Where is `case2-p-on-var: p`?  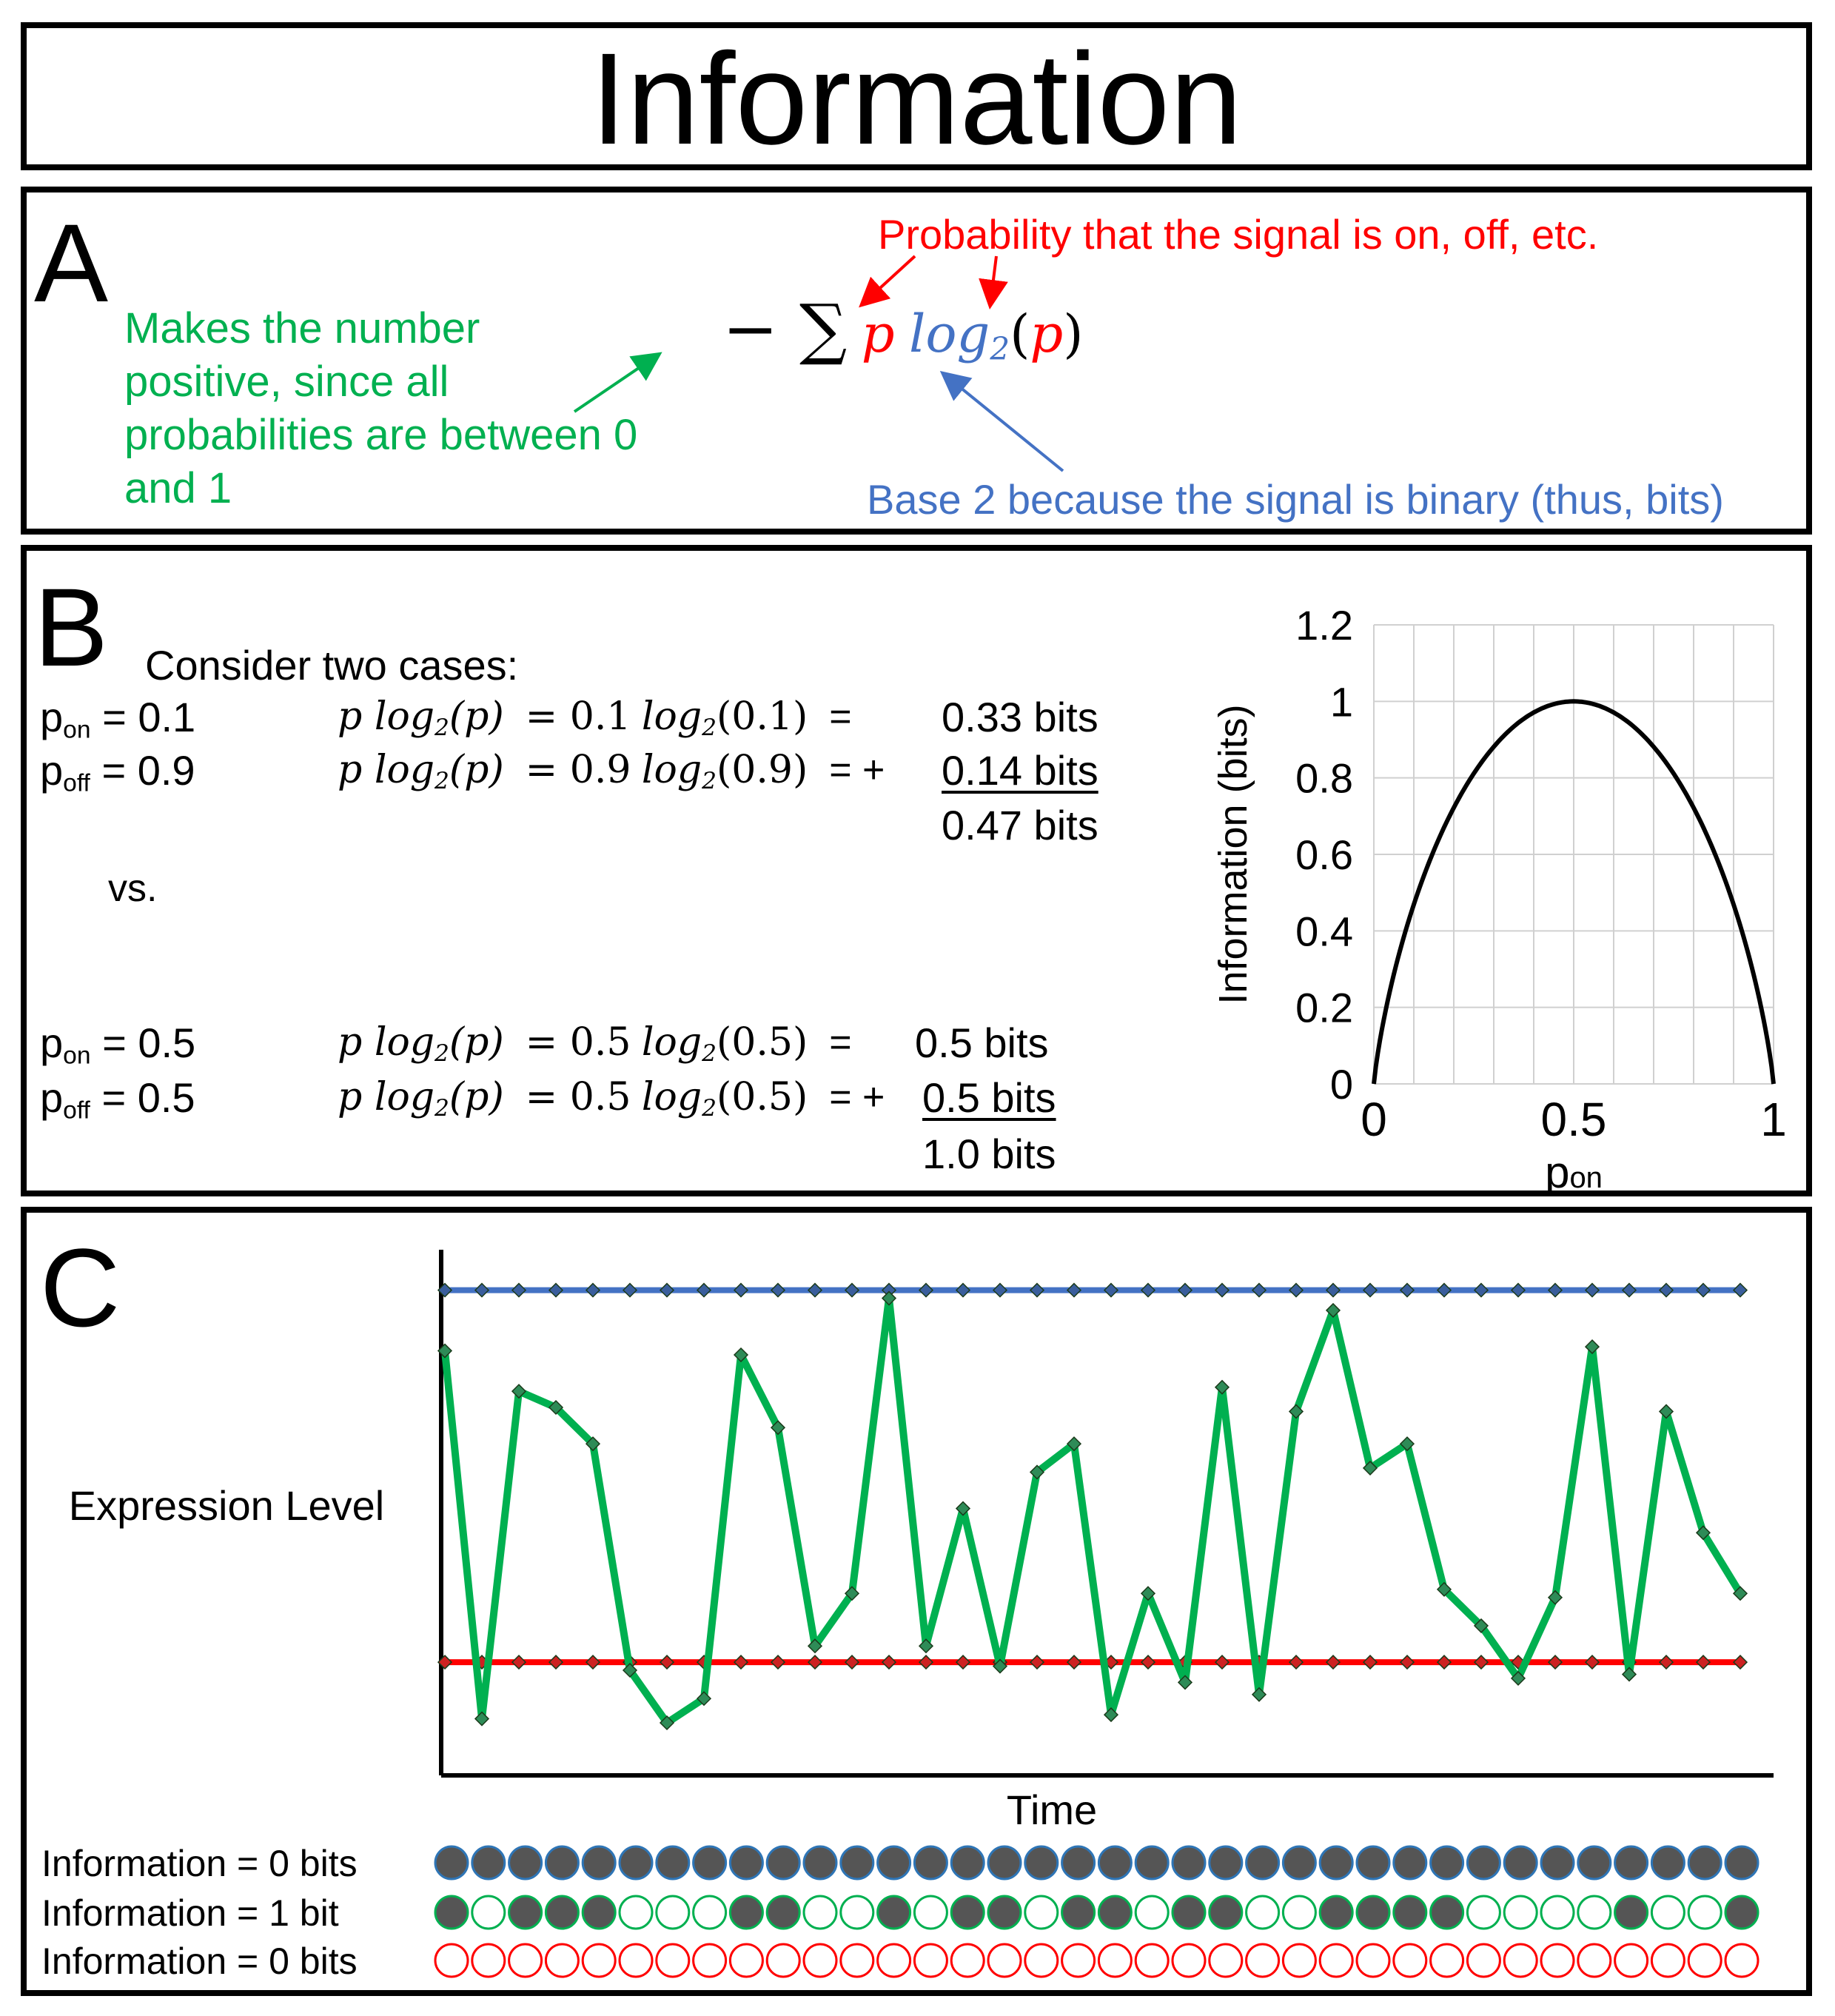
case2-p-on-var: p is located at coordinates (52, 1042).